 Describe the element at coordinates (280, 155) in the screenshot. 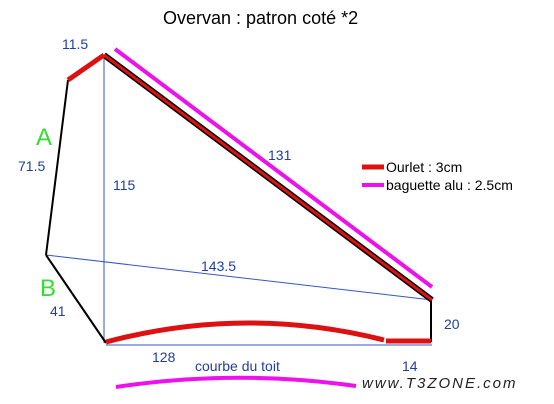

I see `measure-hypotenuse: 131` at that location.